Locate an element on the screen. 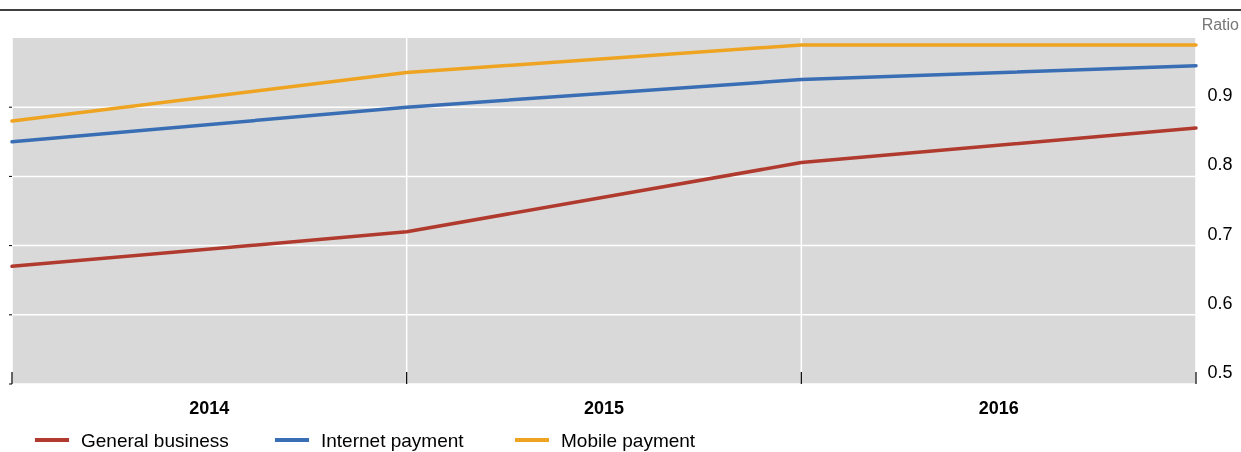  legend-label: Internet payment is located at coordinates (393, 440).